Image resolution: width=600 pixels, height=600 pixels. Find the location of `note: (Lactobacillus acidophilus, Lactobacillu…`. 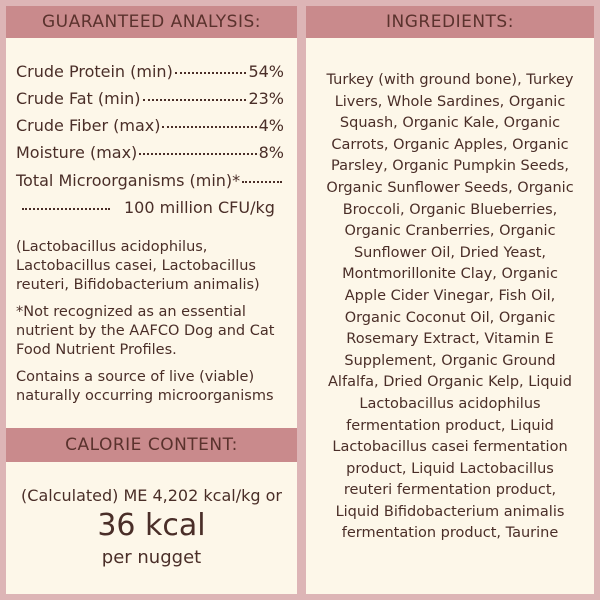

note: (Lactobacillus acidophilus, Lactobacillu… is located at coordinates (138, 266).